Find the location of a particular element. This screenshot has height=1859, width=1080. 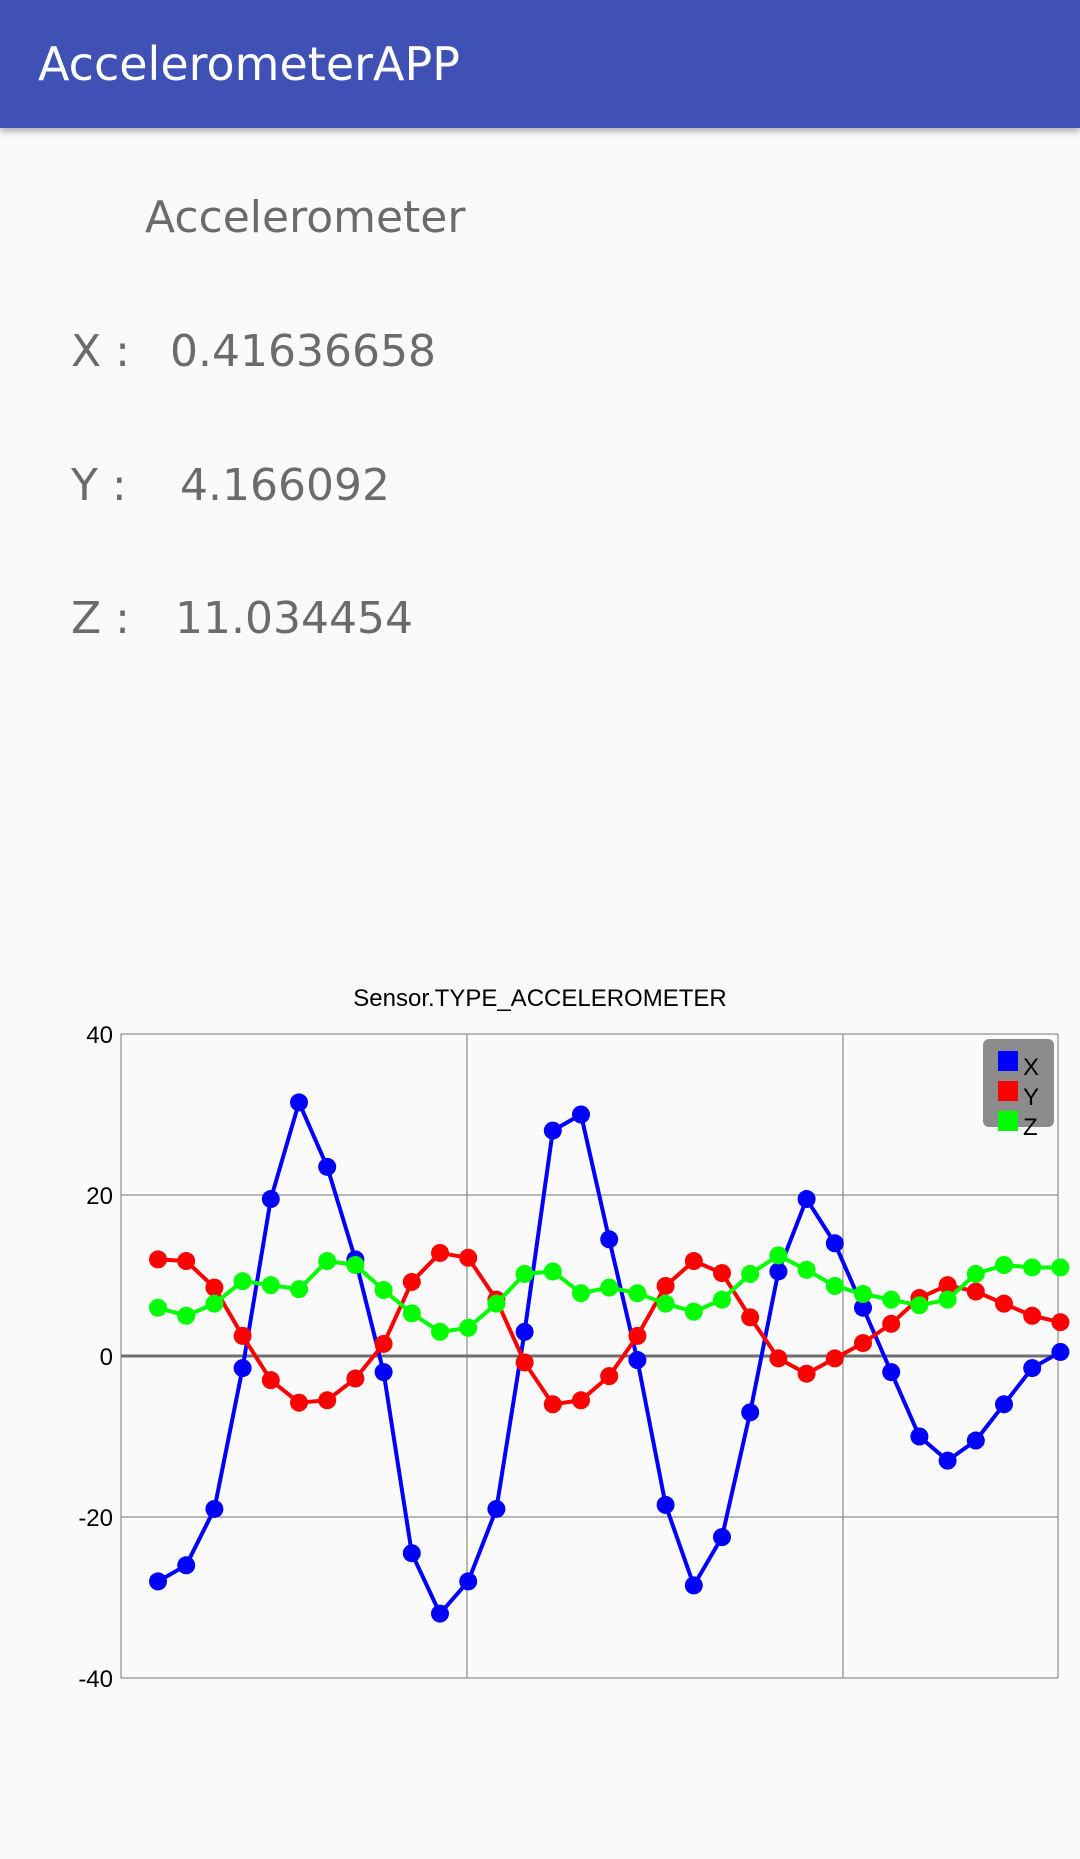

series-y is located at coordinates (609, 1328).